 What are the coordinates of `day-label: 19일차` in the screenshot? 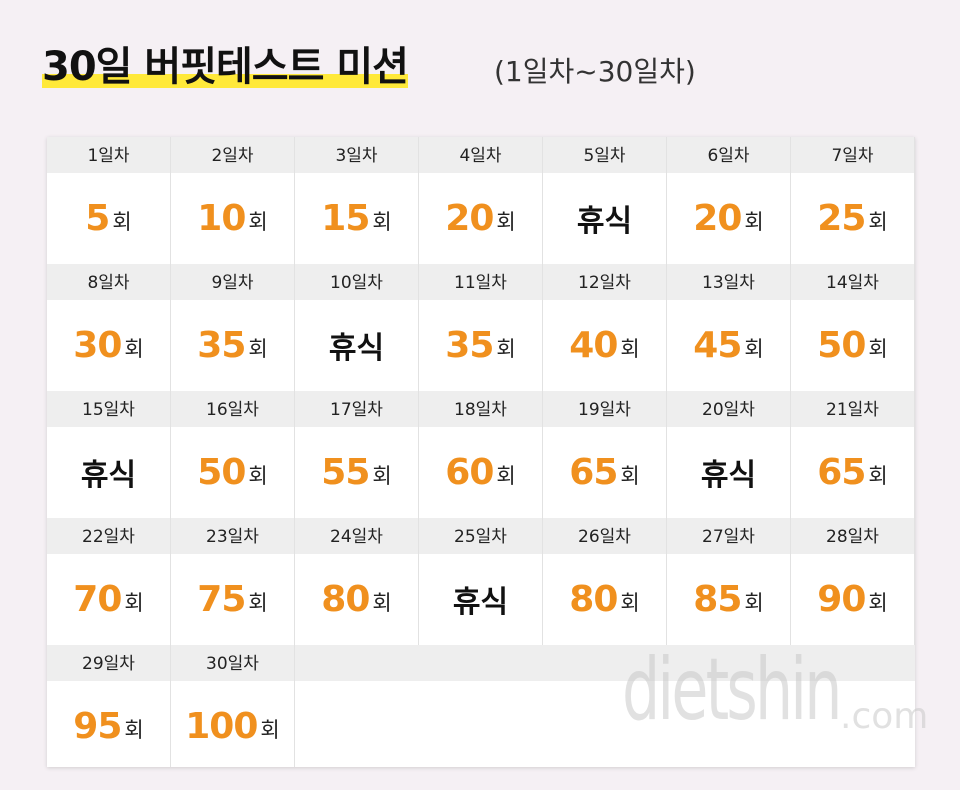 It's located at (604, 410).